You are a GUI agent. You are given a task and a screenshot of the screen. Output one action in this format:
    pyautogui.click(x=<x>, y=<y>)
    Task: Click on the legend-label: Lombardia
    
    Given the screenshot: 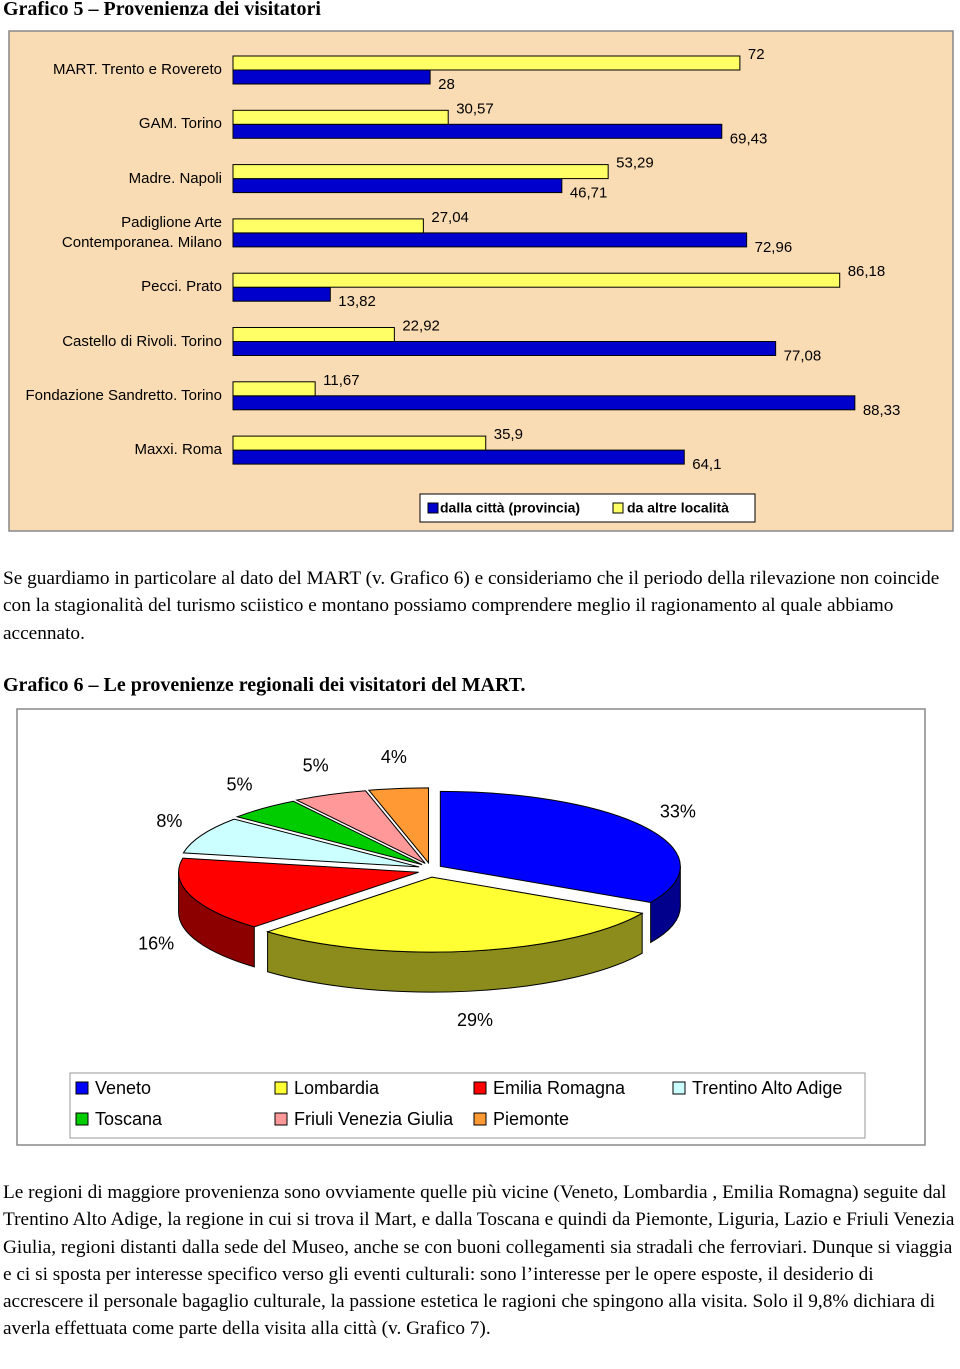 What is the action you would take?
    pyautogui.click(x=337, y=1088)
    